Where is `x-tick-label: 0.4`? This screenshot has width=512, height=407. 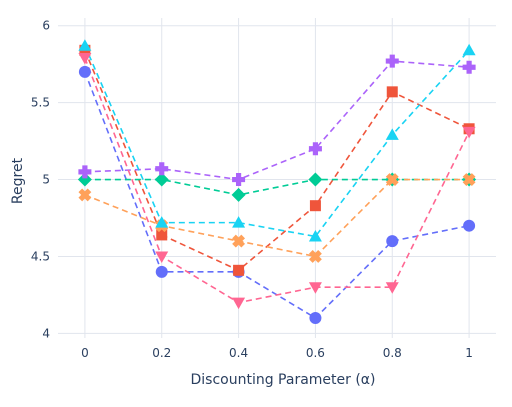 x-tick-label: 0.4 is located at coordinates (238, 353).